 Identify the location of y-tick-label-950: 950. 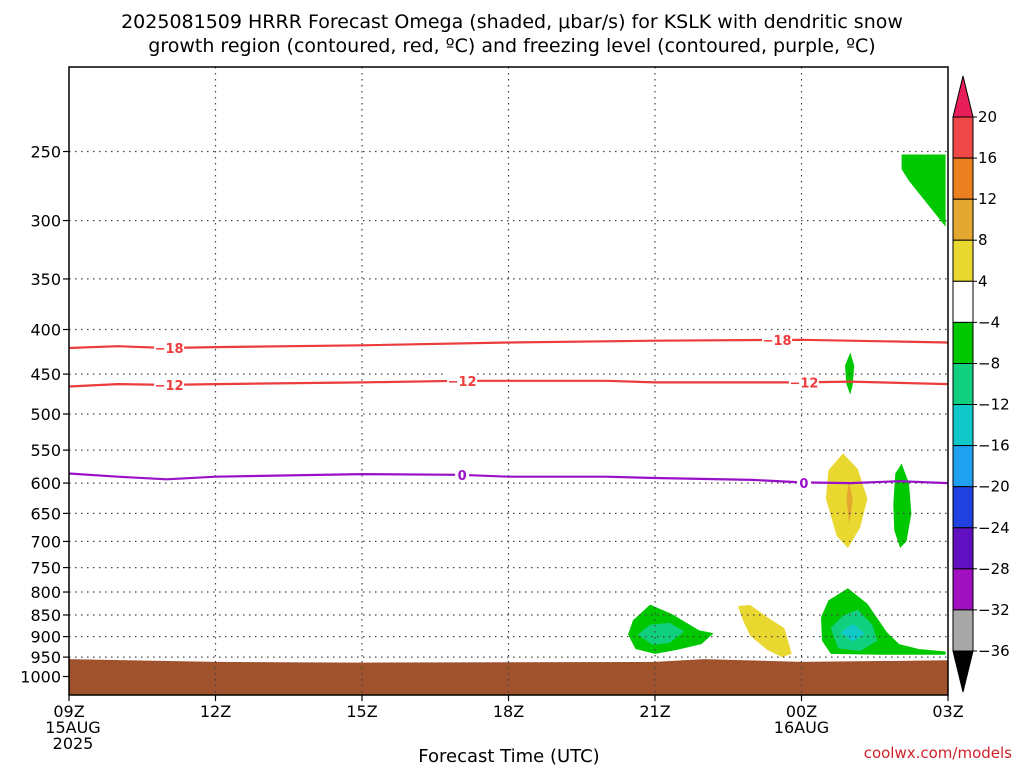
(45, 657).